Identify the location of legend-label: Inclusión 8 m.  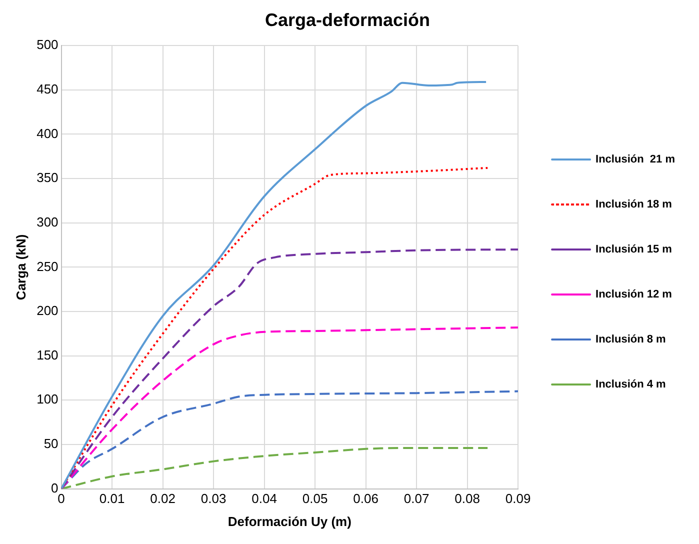
(631, 340).